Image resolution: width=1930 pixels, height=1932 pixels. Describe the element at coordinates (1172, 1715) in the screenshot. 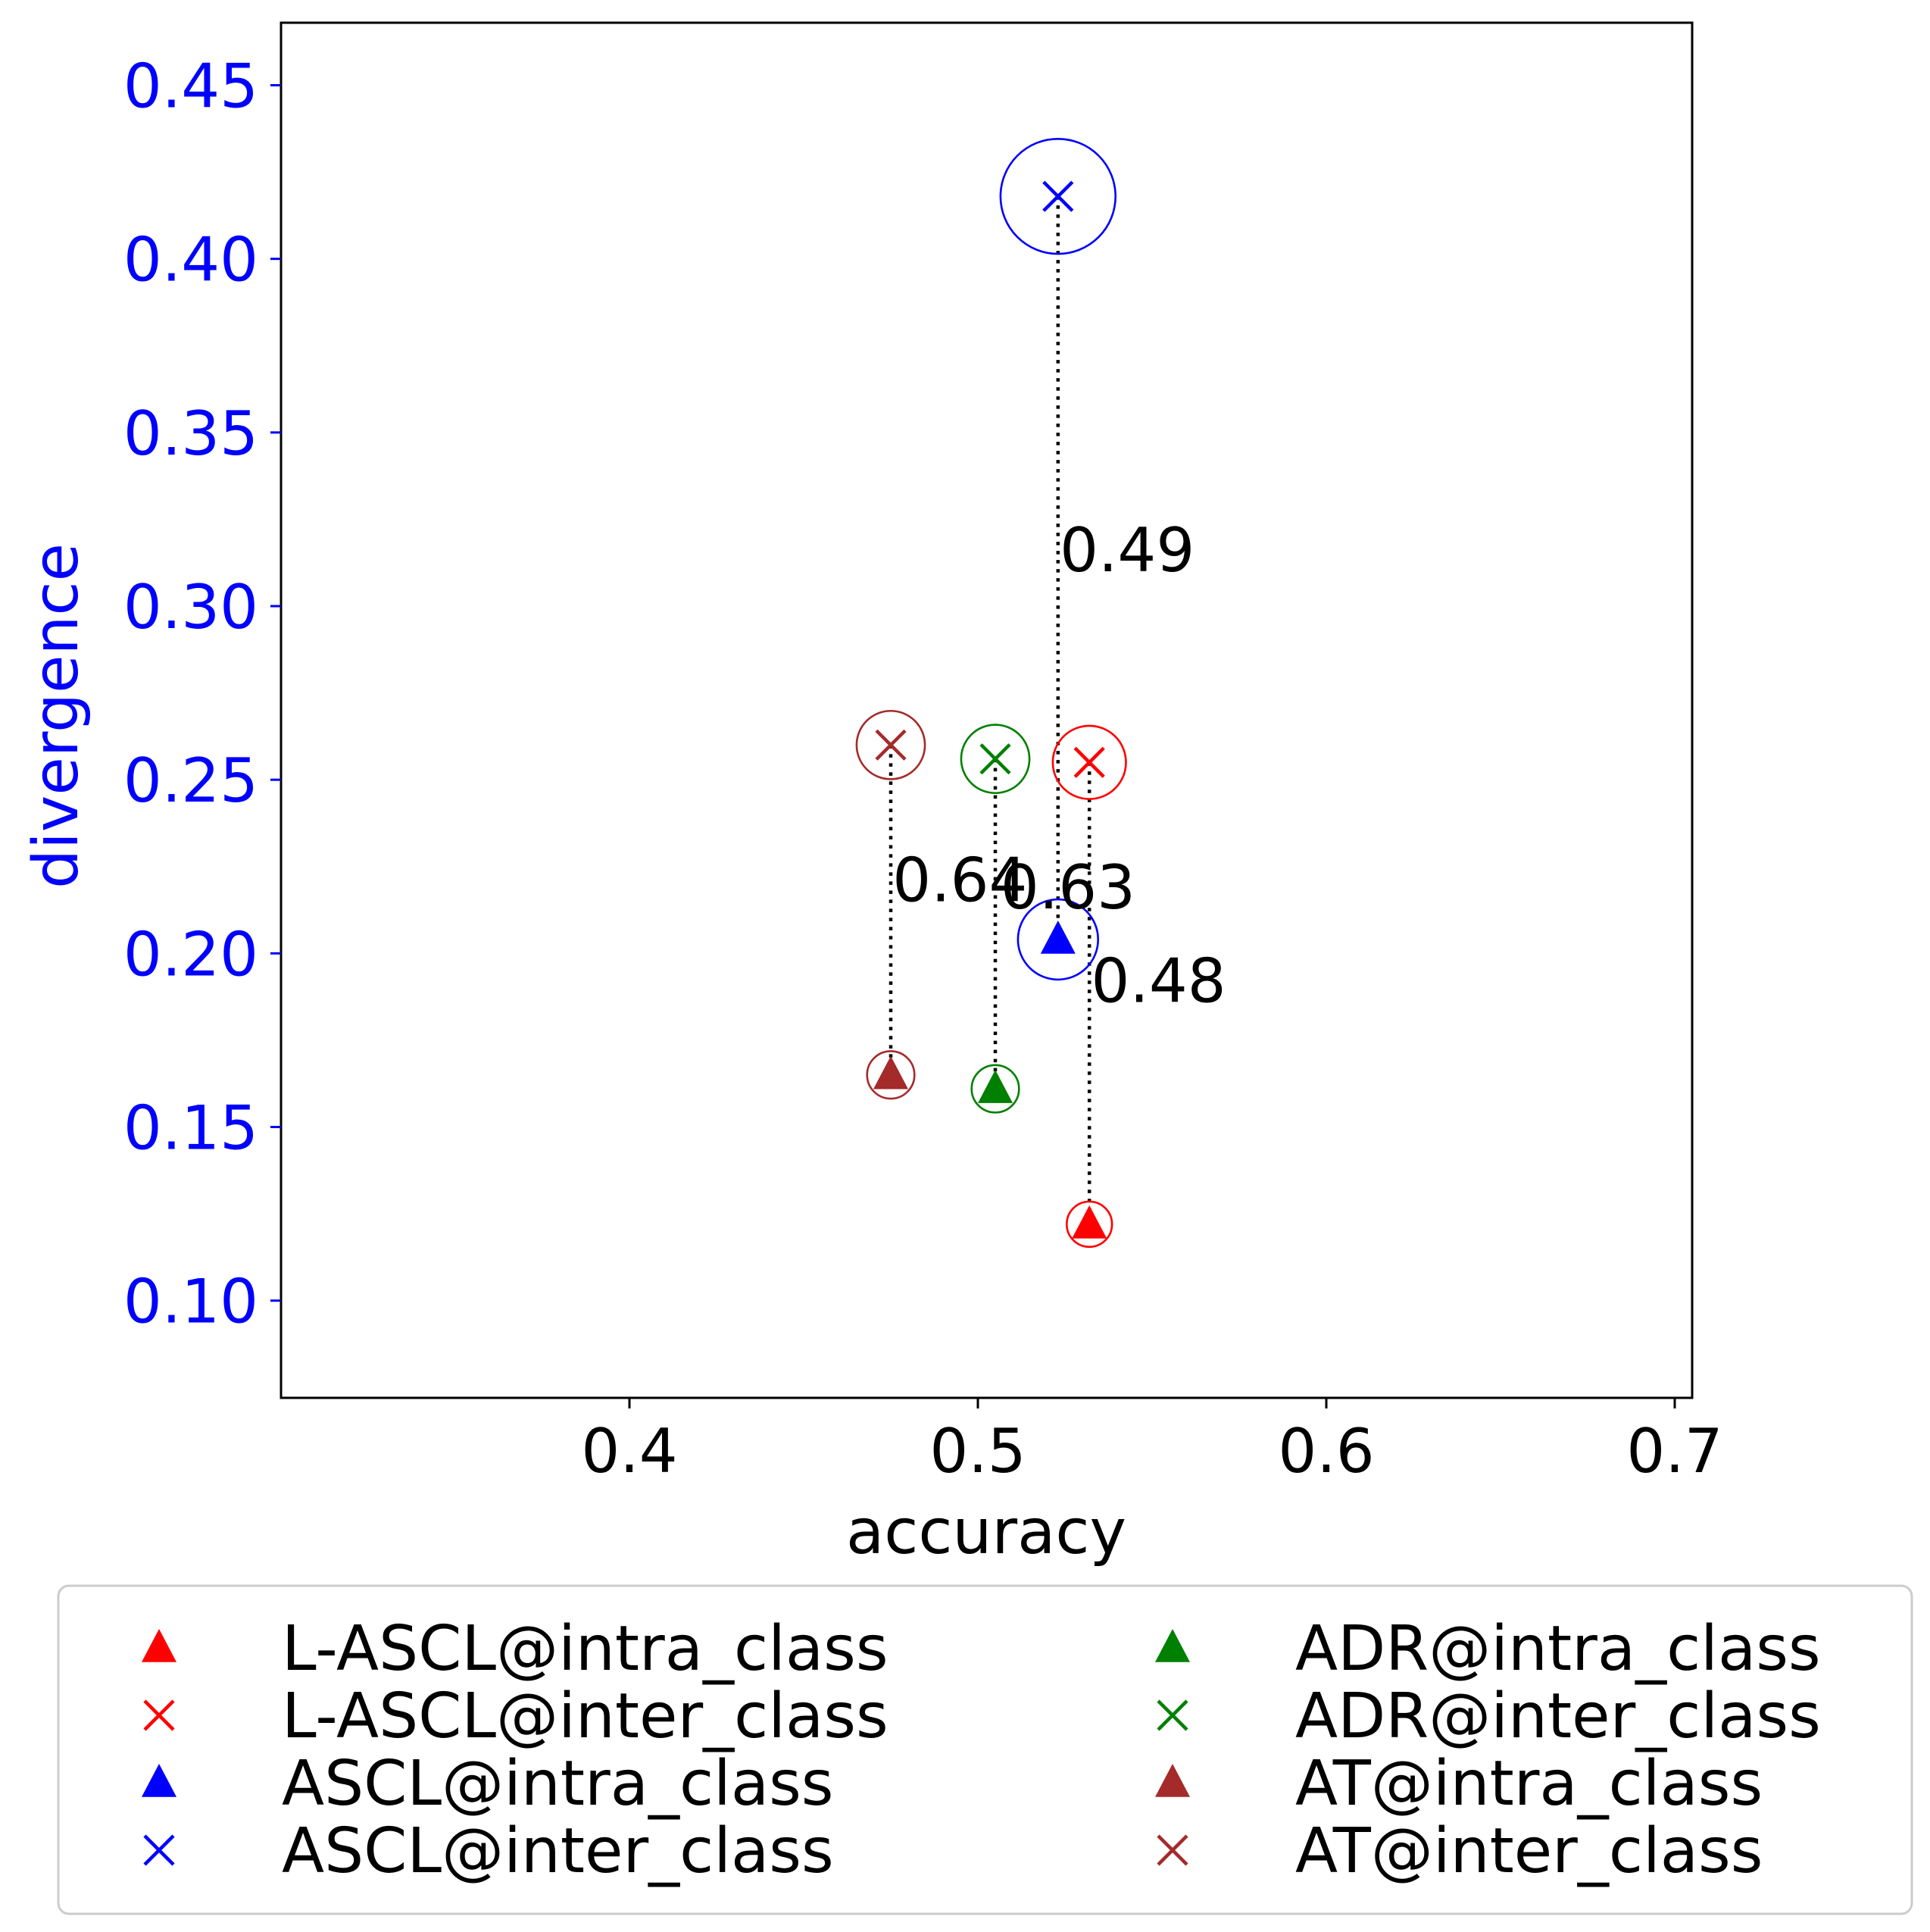

I see `legend-marker-adr-inter-class` at that location.